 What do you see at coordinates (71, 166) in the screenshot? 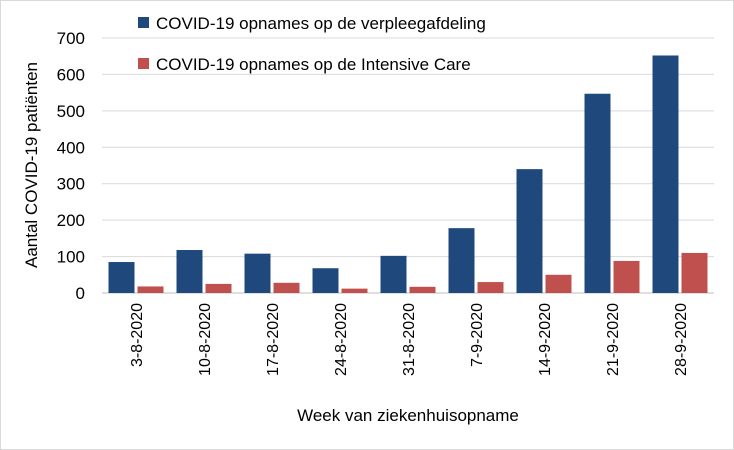
I see `y-axis-ticks: 0 100 200 300 400 500 600 700` at bounding box center [71, 166].